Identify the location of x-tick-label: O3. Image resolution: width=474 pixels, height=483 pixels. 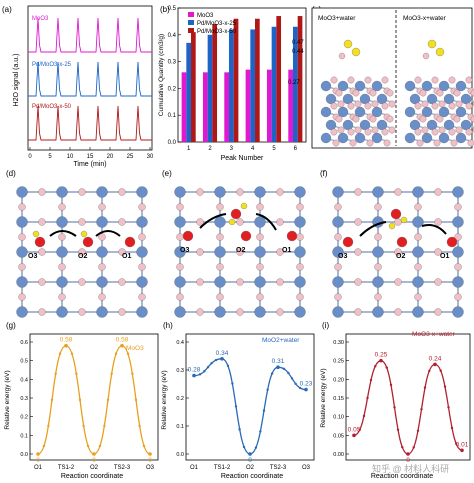
(306, 468).